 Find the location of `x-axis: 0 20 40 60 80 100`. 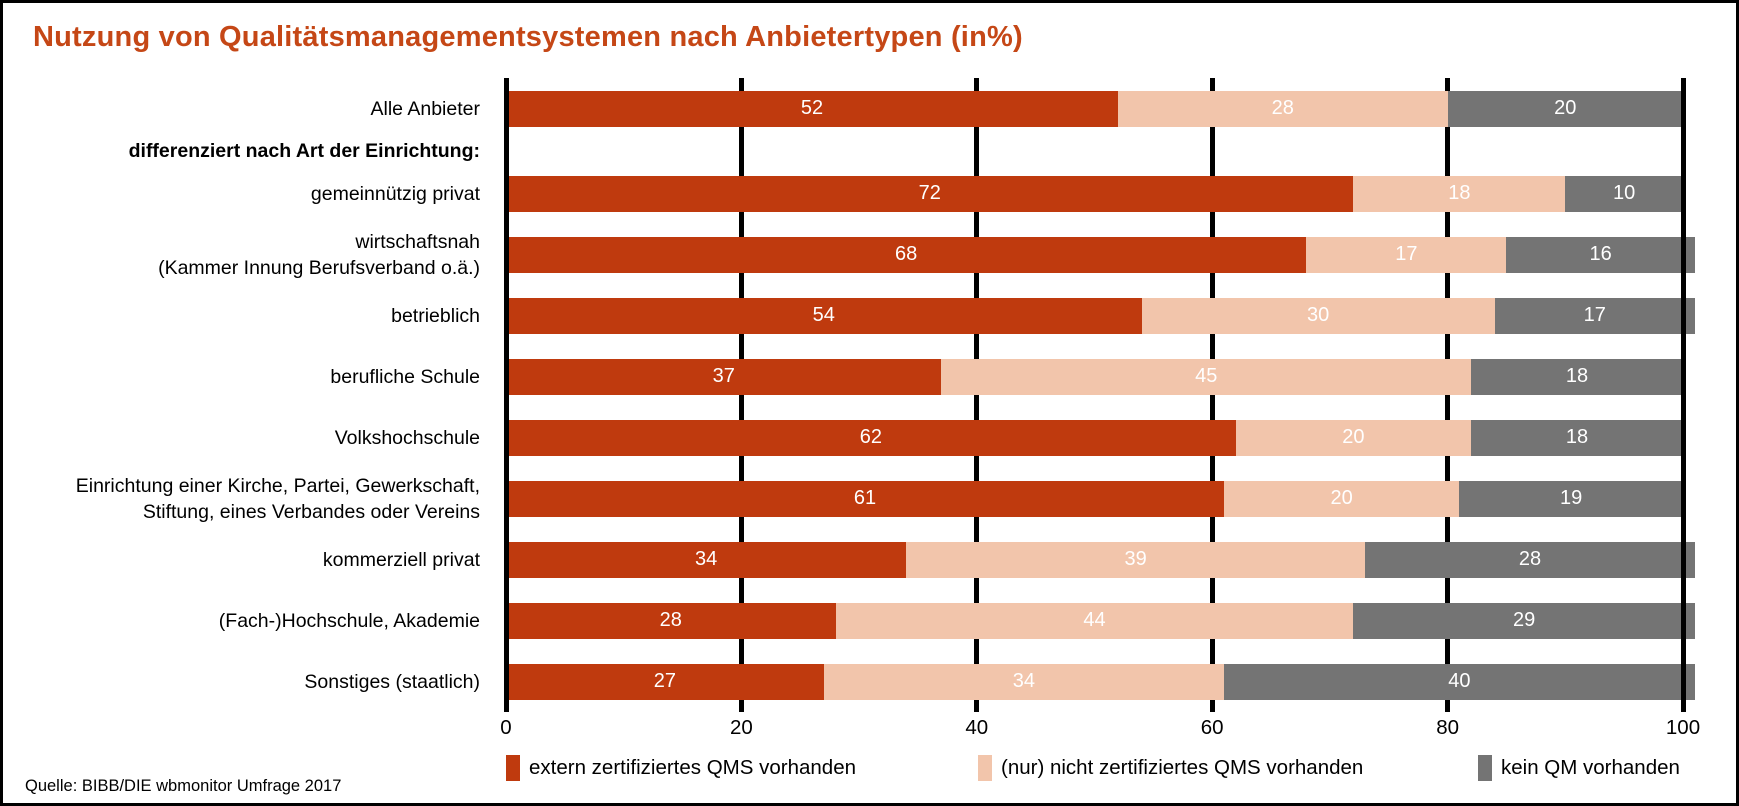

x-axis: 0 20 40 60 80 100 is located at coordinates (1100, 730).